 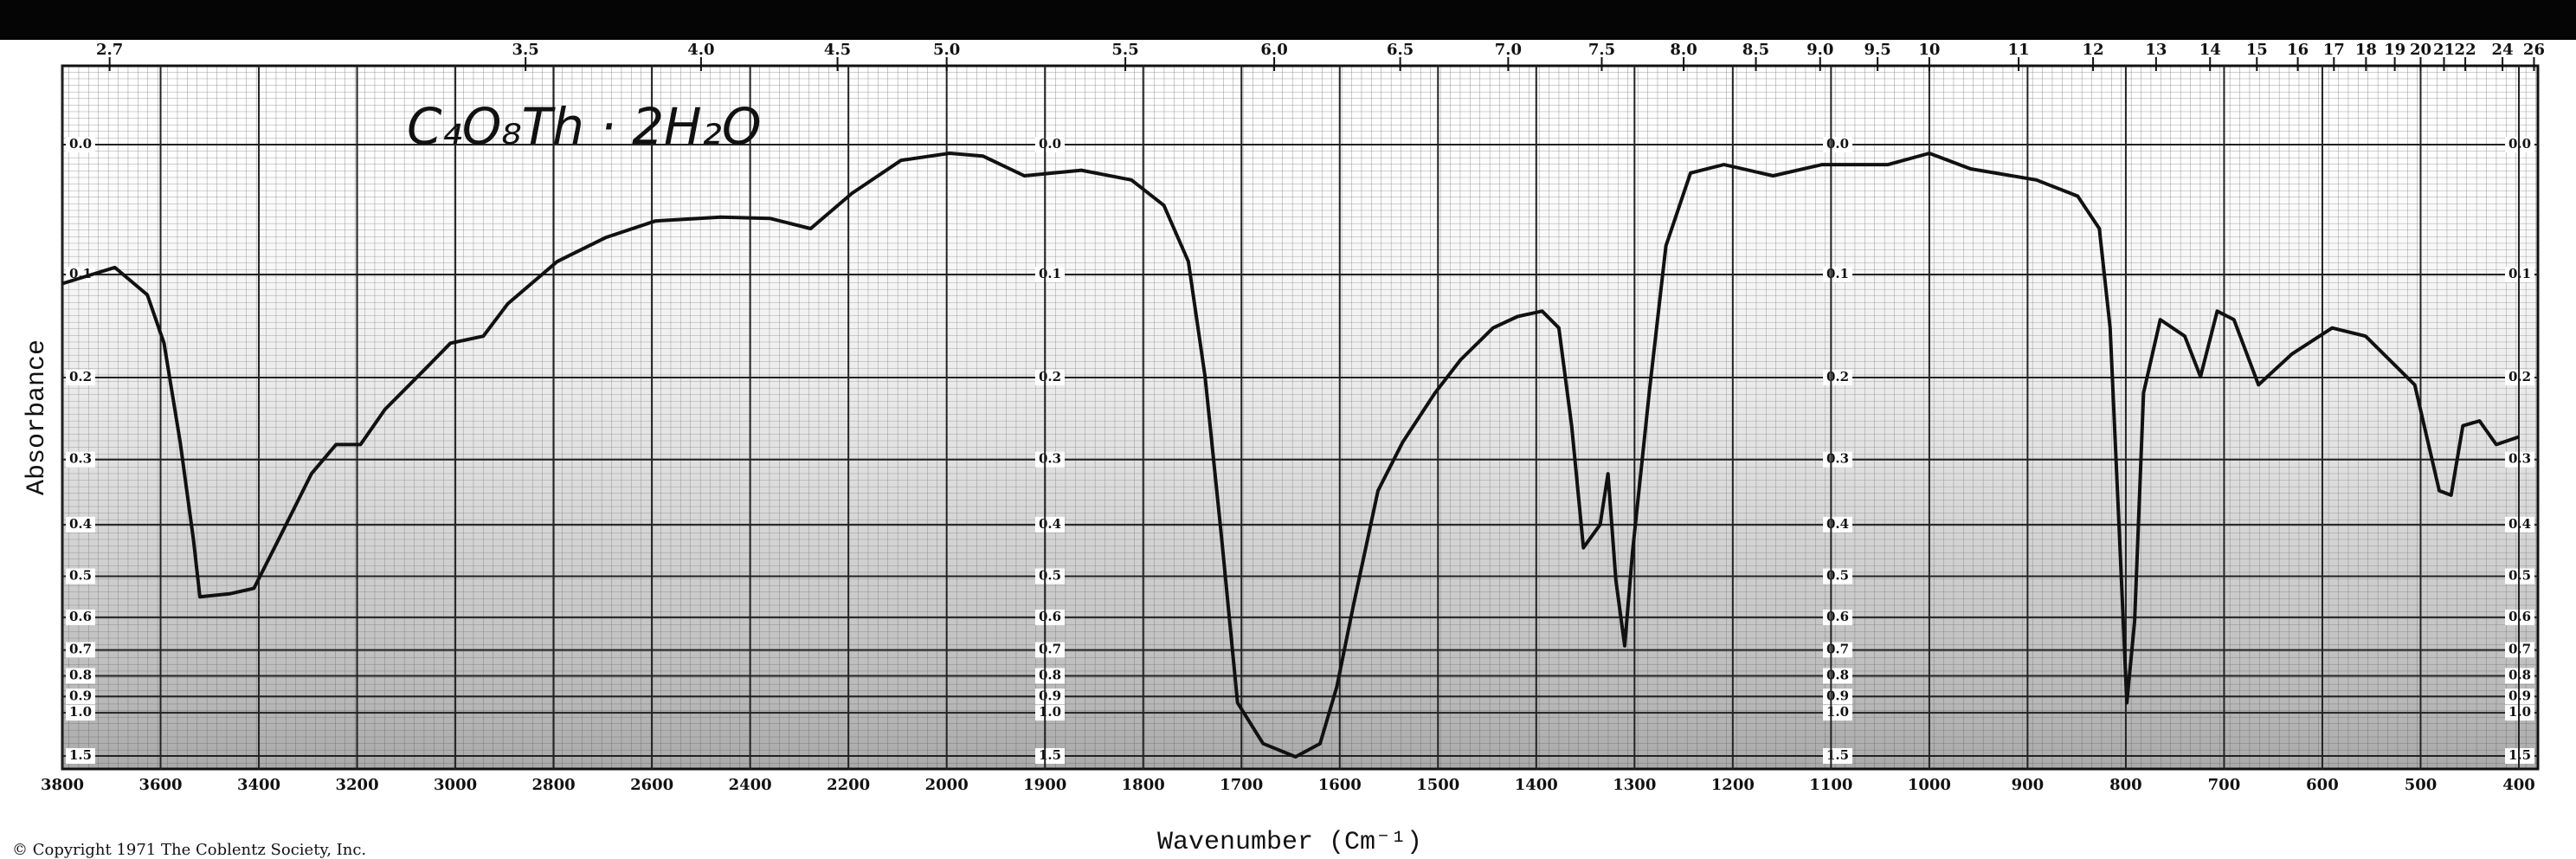 I want to click on x-tick-label: 1500, so click(x=1437, y=785).